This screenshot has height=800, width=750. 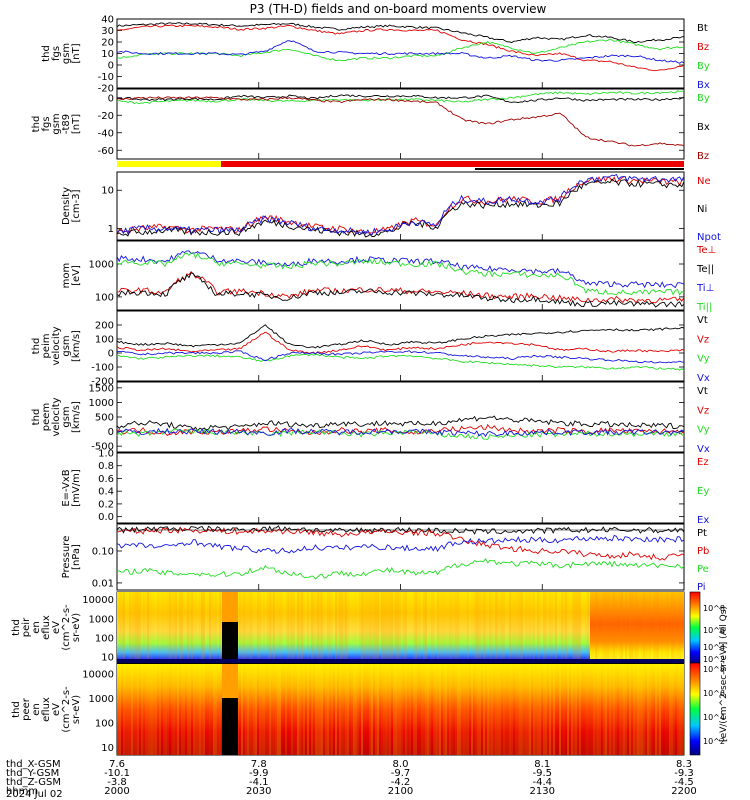 I want to click on fgs_gsm-legend-0: Bt, so click(x=702, y=28).